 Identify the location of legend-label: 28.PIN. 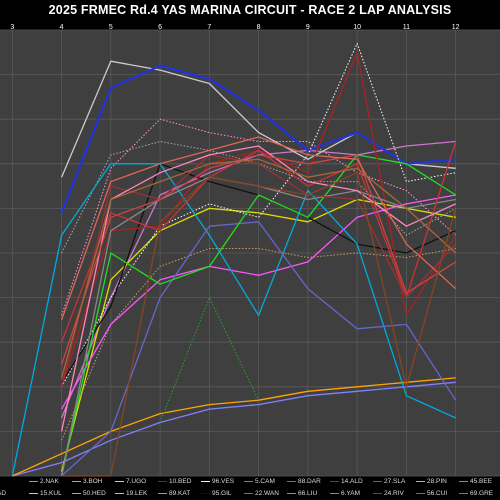
(437, 481).